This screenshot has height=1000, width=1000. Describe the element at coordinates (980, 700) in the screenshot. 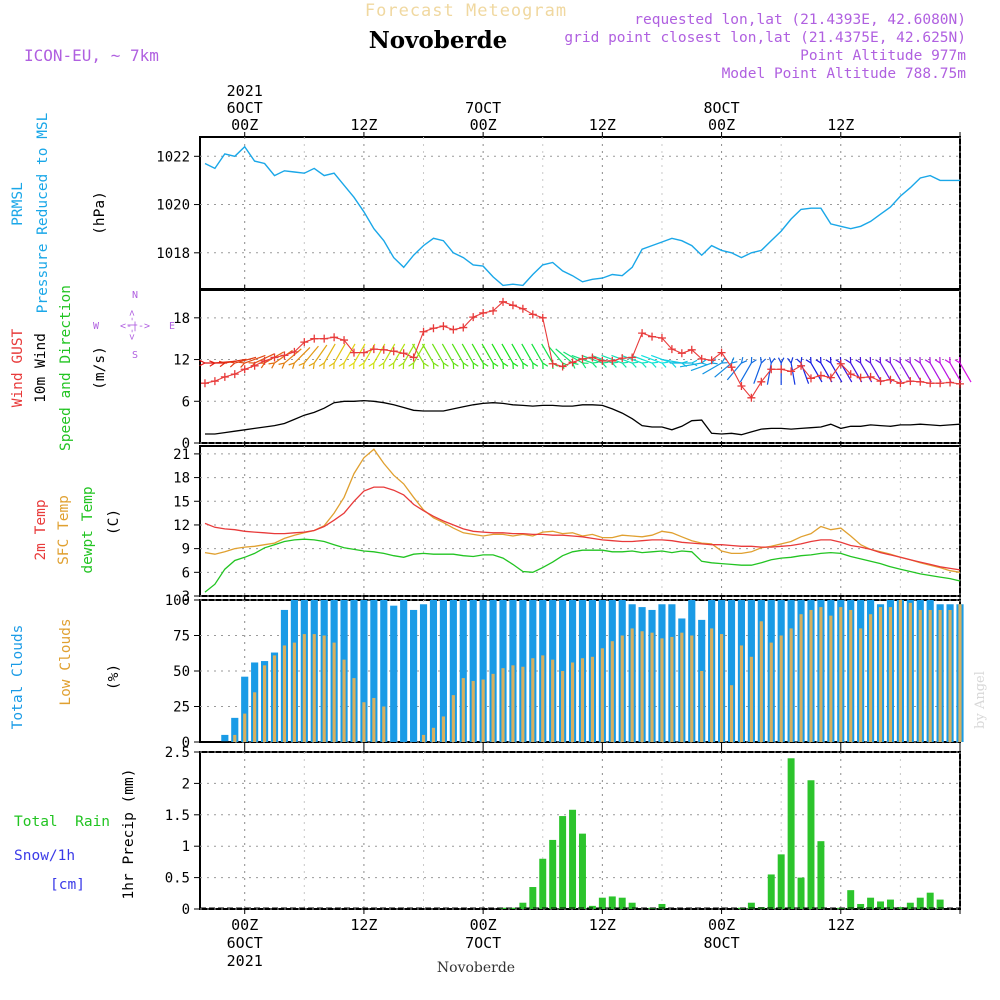

I see `credit-watermark: by Angel` at that location.